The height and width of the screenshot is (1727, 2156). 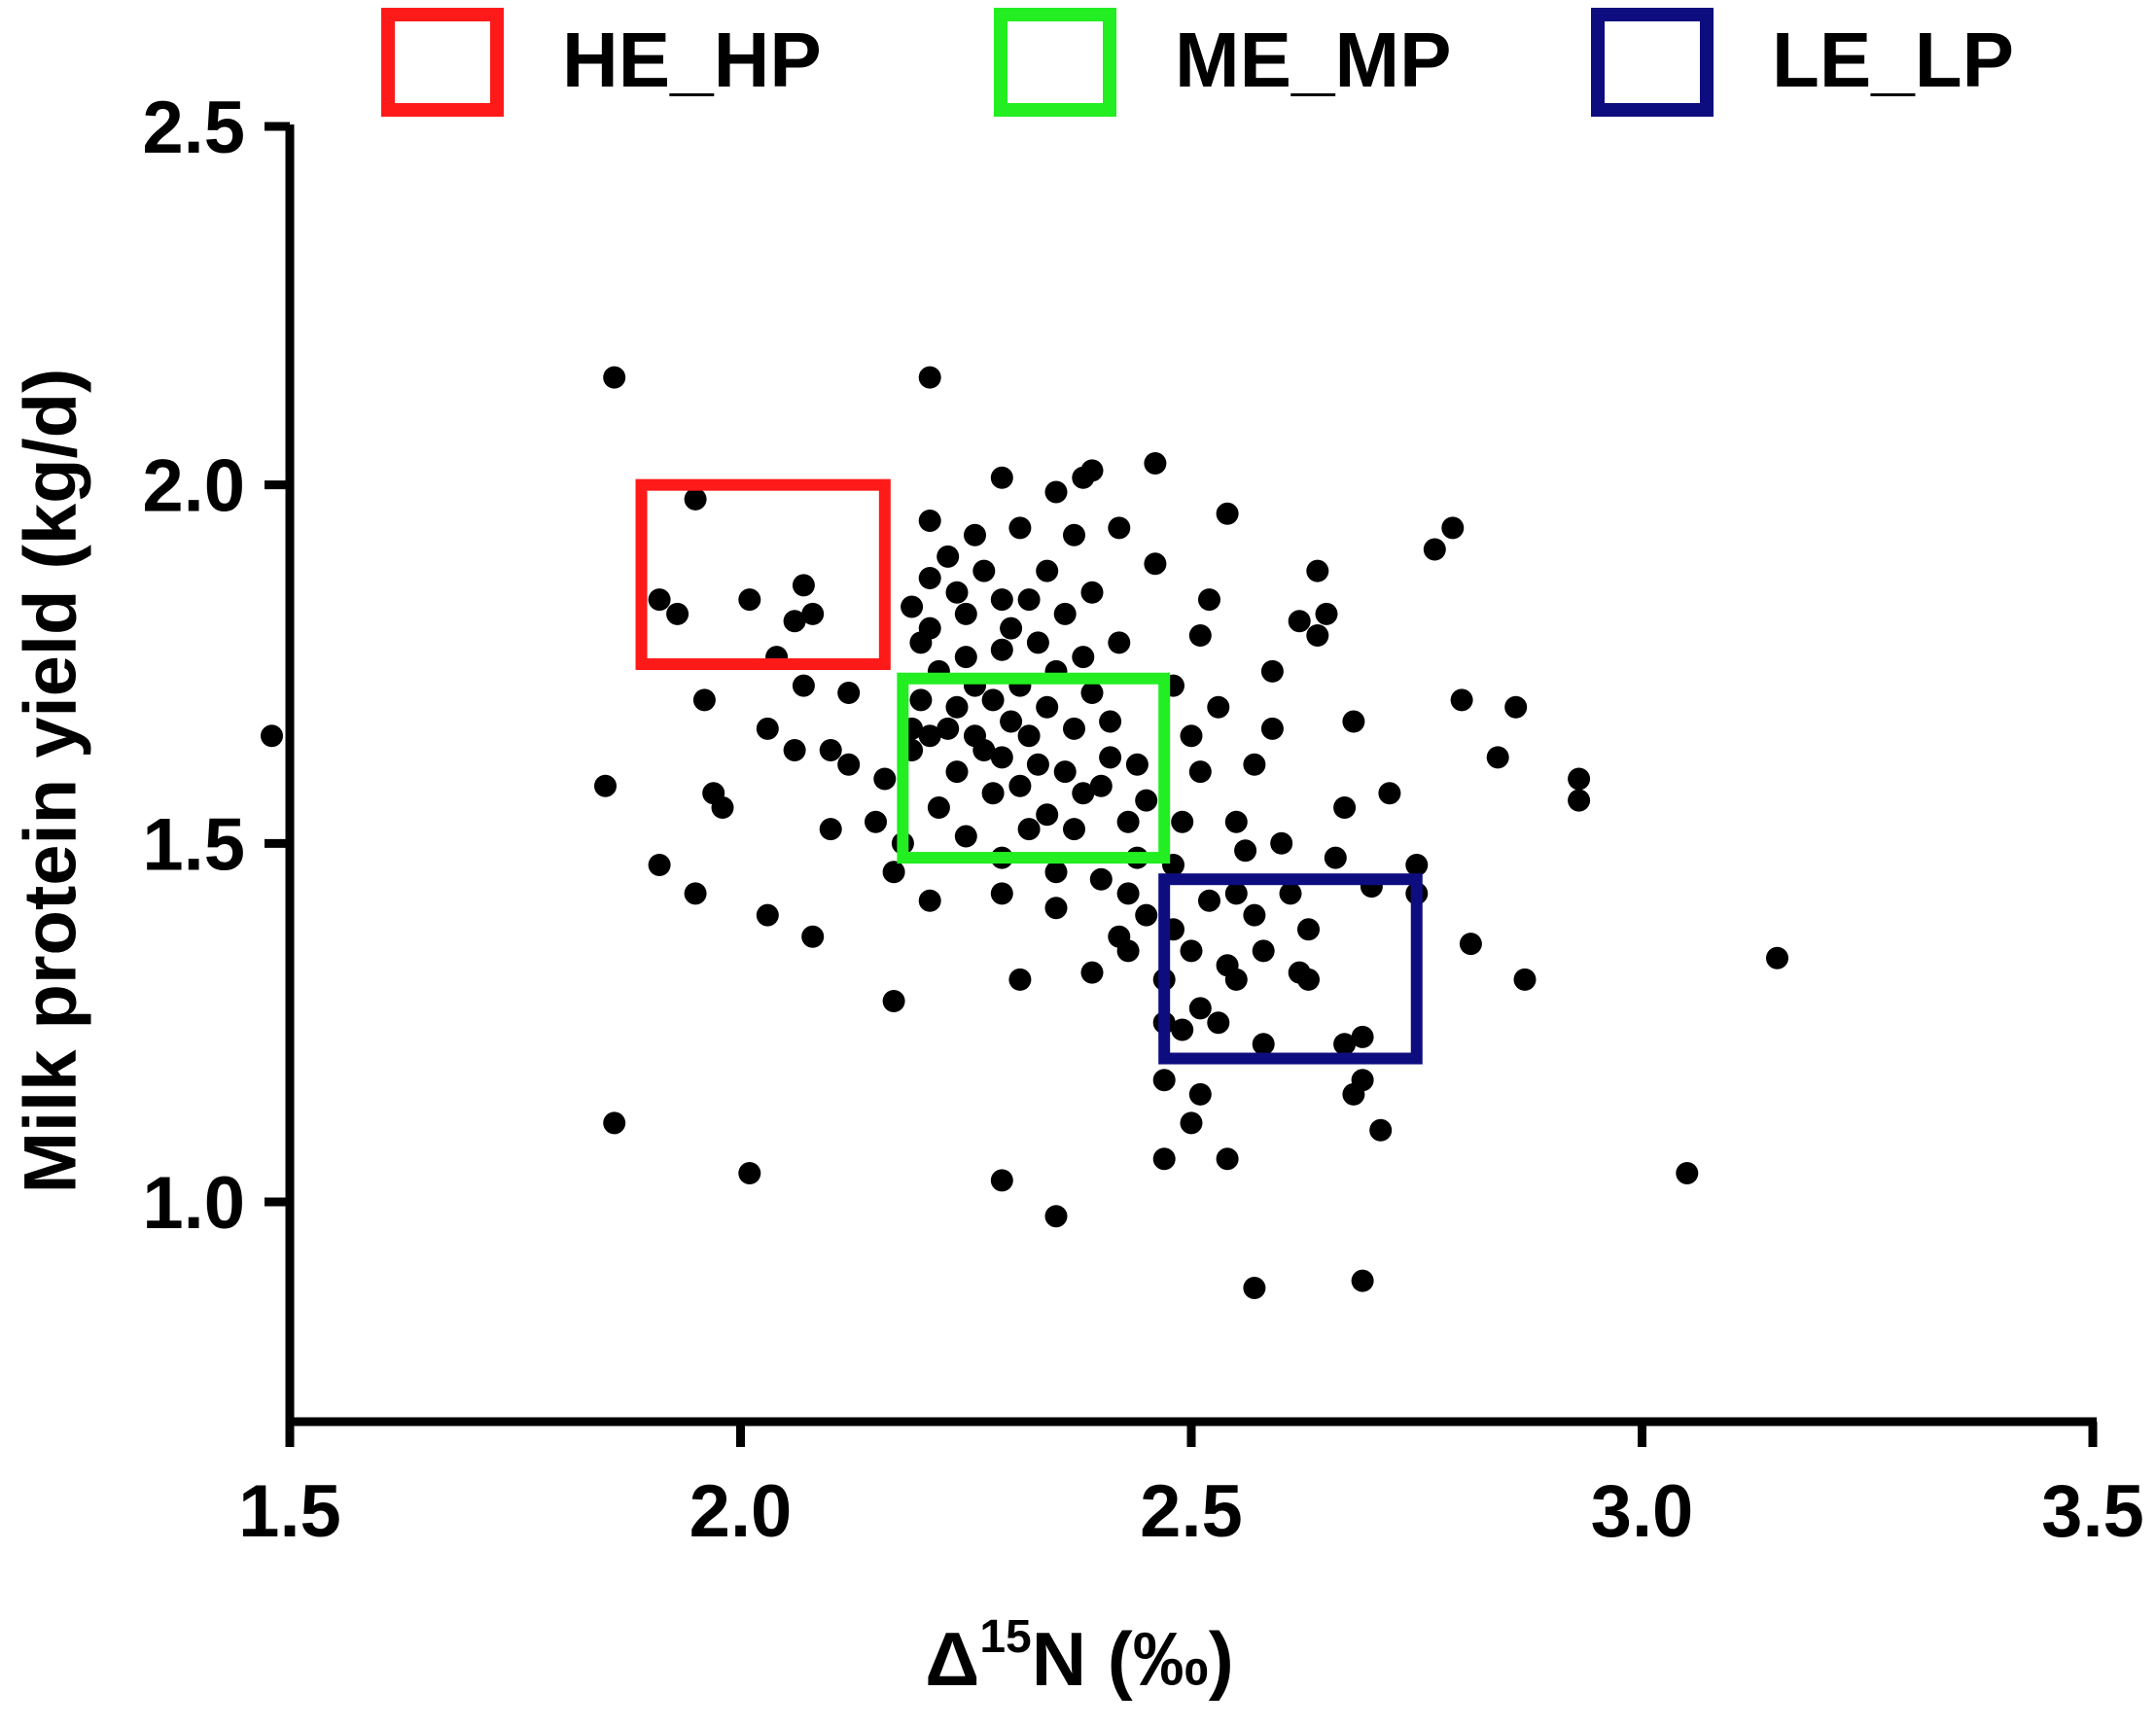 I want to click on legend-label-le-lp: LE_LP, so click(x=1893, y=60).